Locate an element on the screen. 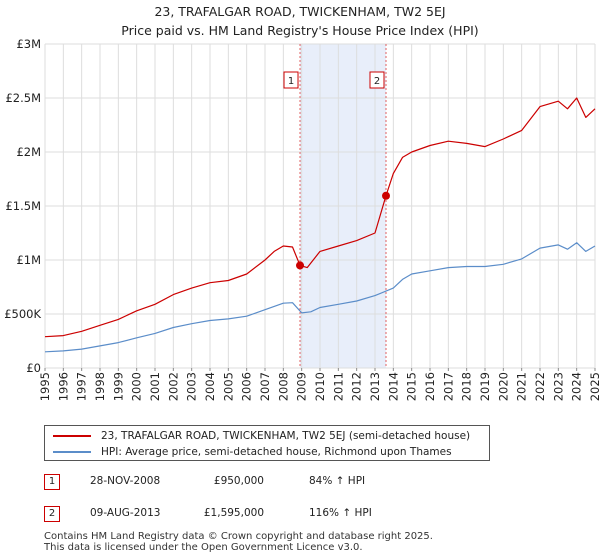  y-tick-label: £2M is located at coordinates (28, 152).